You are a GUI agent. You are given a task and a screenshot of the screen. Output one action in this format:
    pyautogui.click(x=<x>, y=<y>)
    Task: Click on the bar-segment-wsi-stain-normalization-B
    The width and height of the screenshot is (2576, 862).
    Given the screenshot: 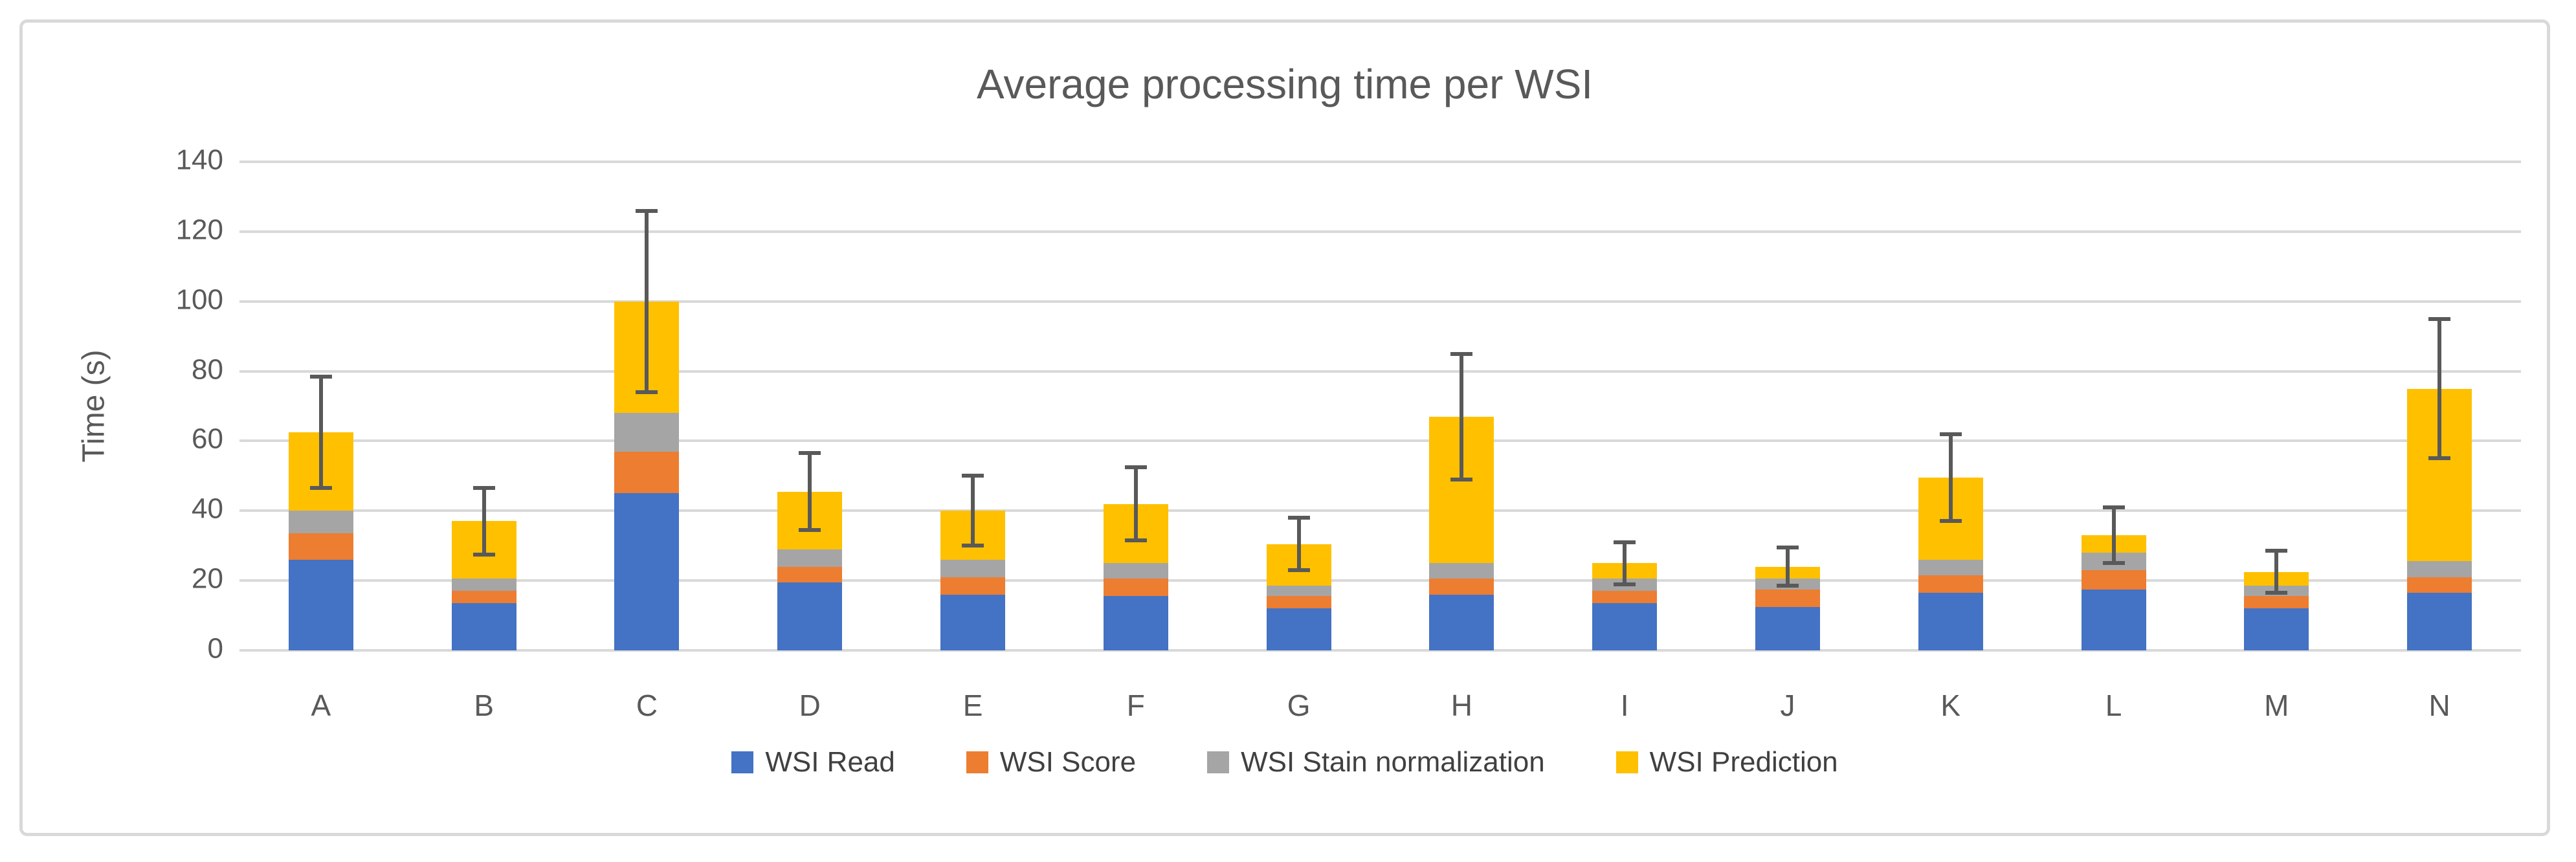 What is the action you would take?
    pyautogui.click(x=483, y=585)
    